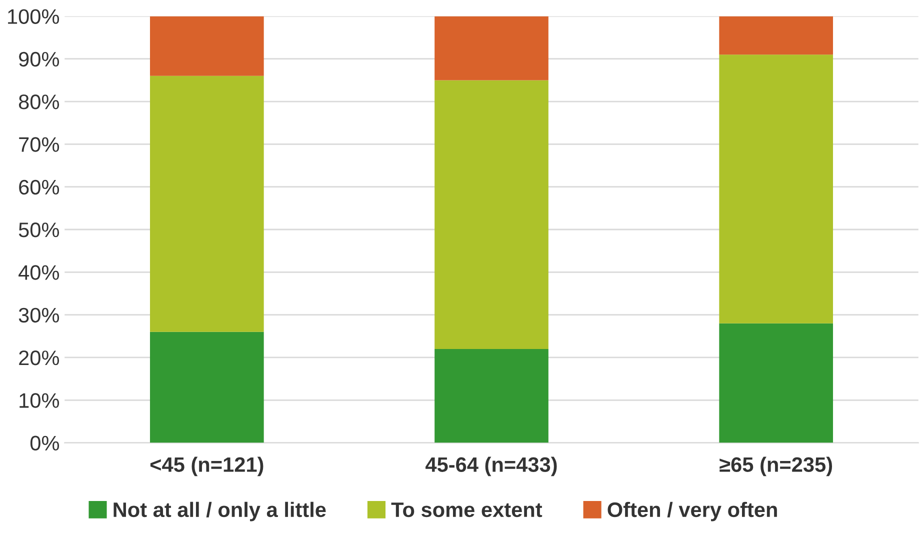 This screenshot has width=923, height=540. Describe the element at coordinates (39, 59) in the screenshot. I see `y-tick-label: 90%` at that location.